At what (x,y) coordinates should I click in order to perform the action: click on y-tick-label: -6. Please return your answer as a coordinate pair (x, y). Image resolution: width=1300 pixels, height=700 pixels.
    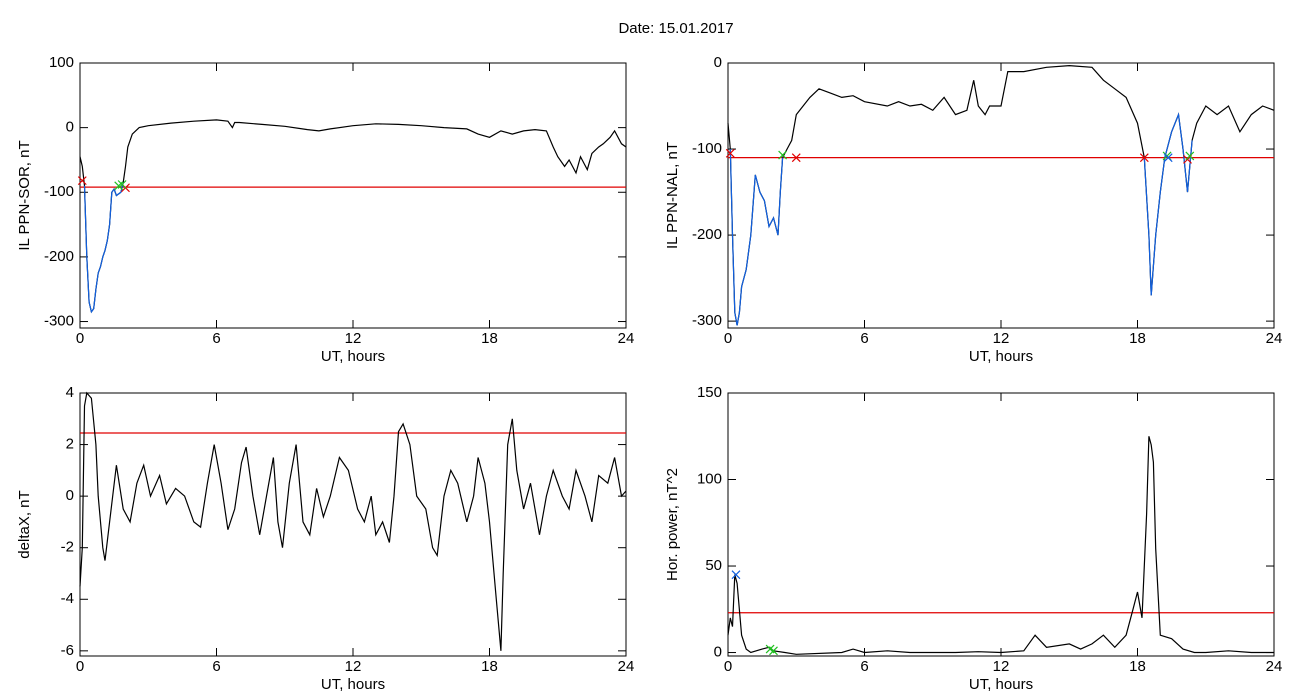
    Looking at the image, I should click on (67, 650).